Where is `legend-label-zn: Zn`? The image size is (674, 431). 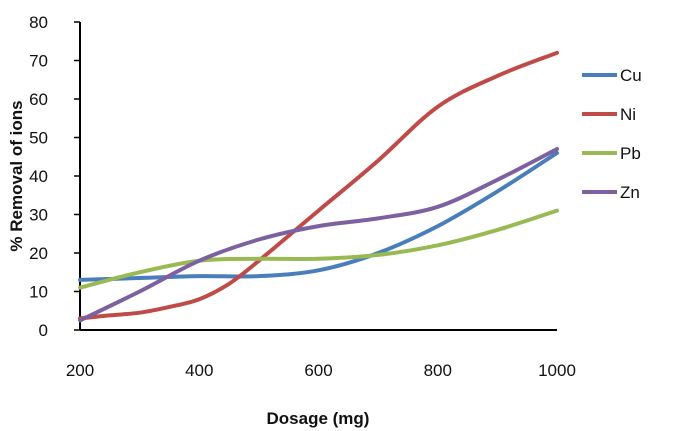
legend-label-zn: Zn is located at coordinates (630, 192).